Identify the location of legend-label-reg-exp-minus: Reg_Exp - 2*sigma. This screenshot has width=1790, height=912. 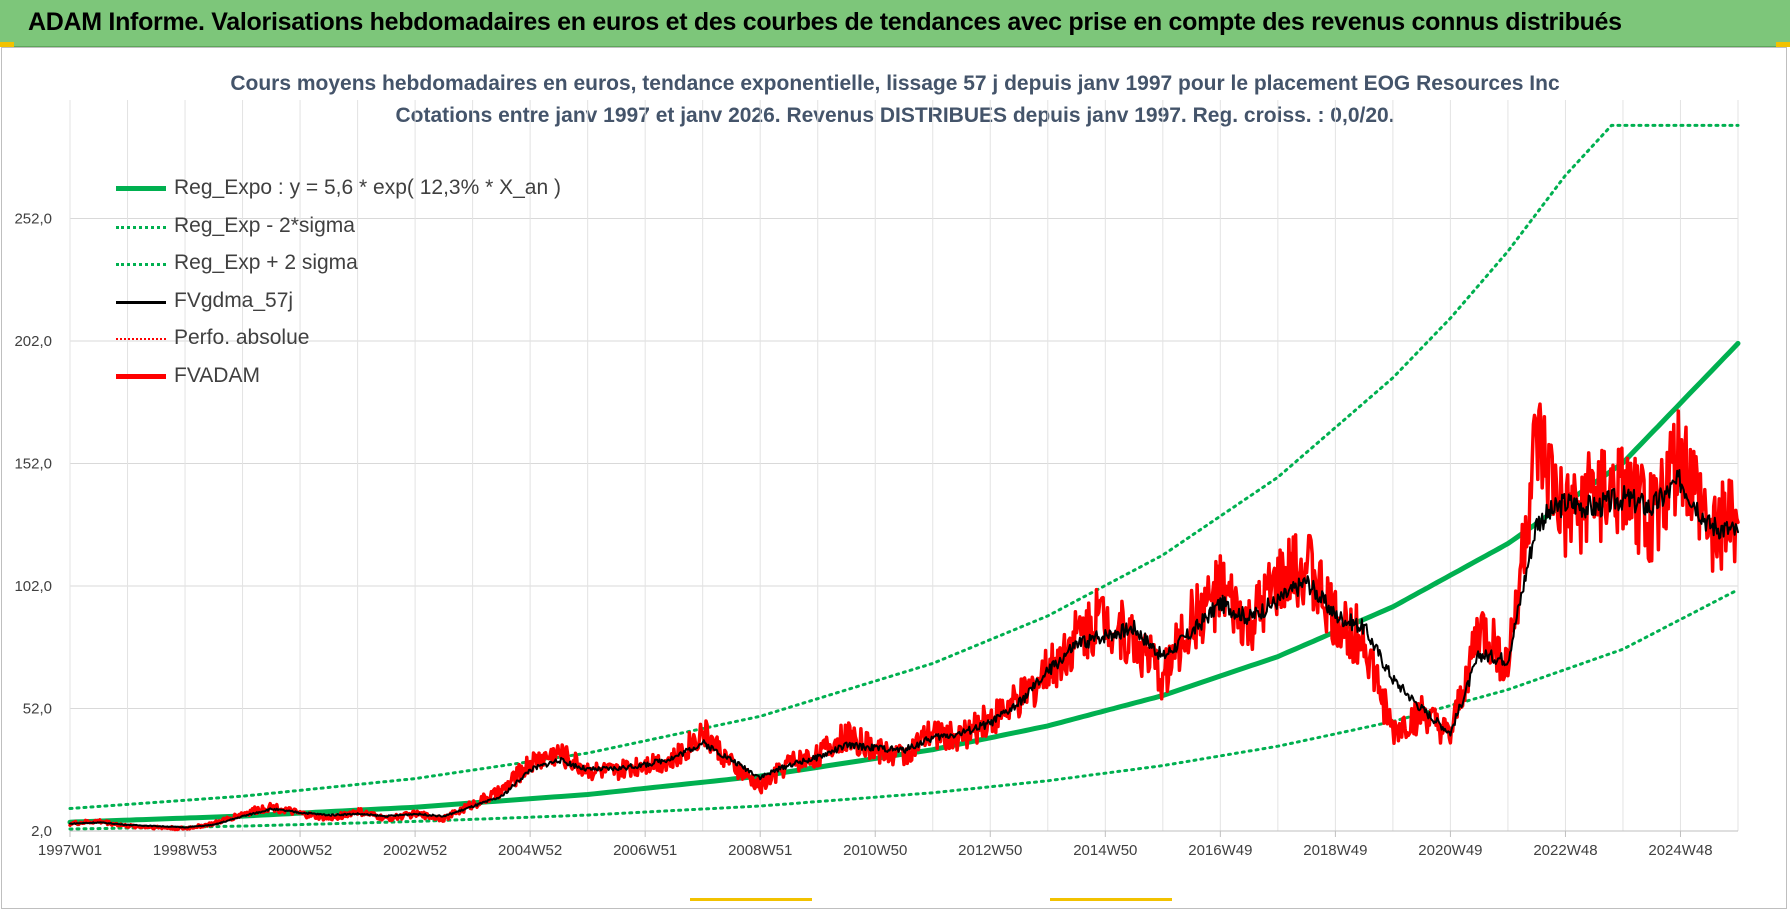
(264, 225).